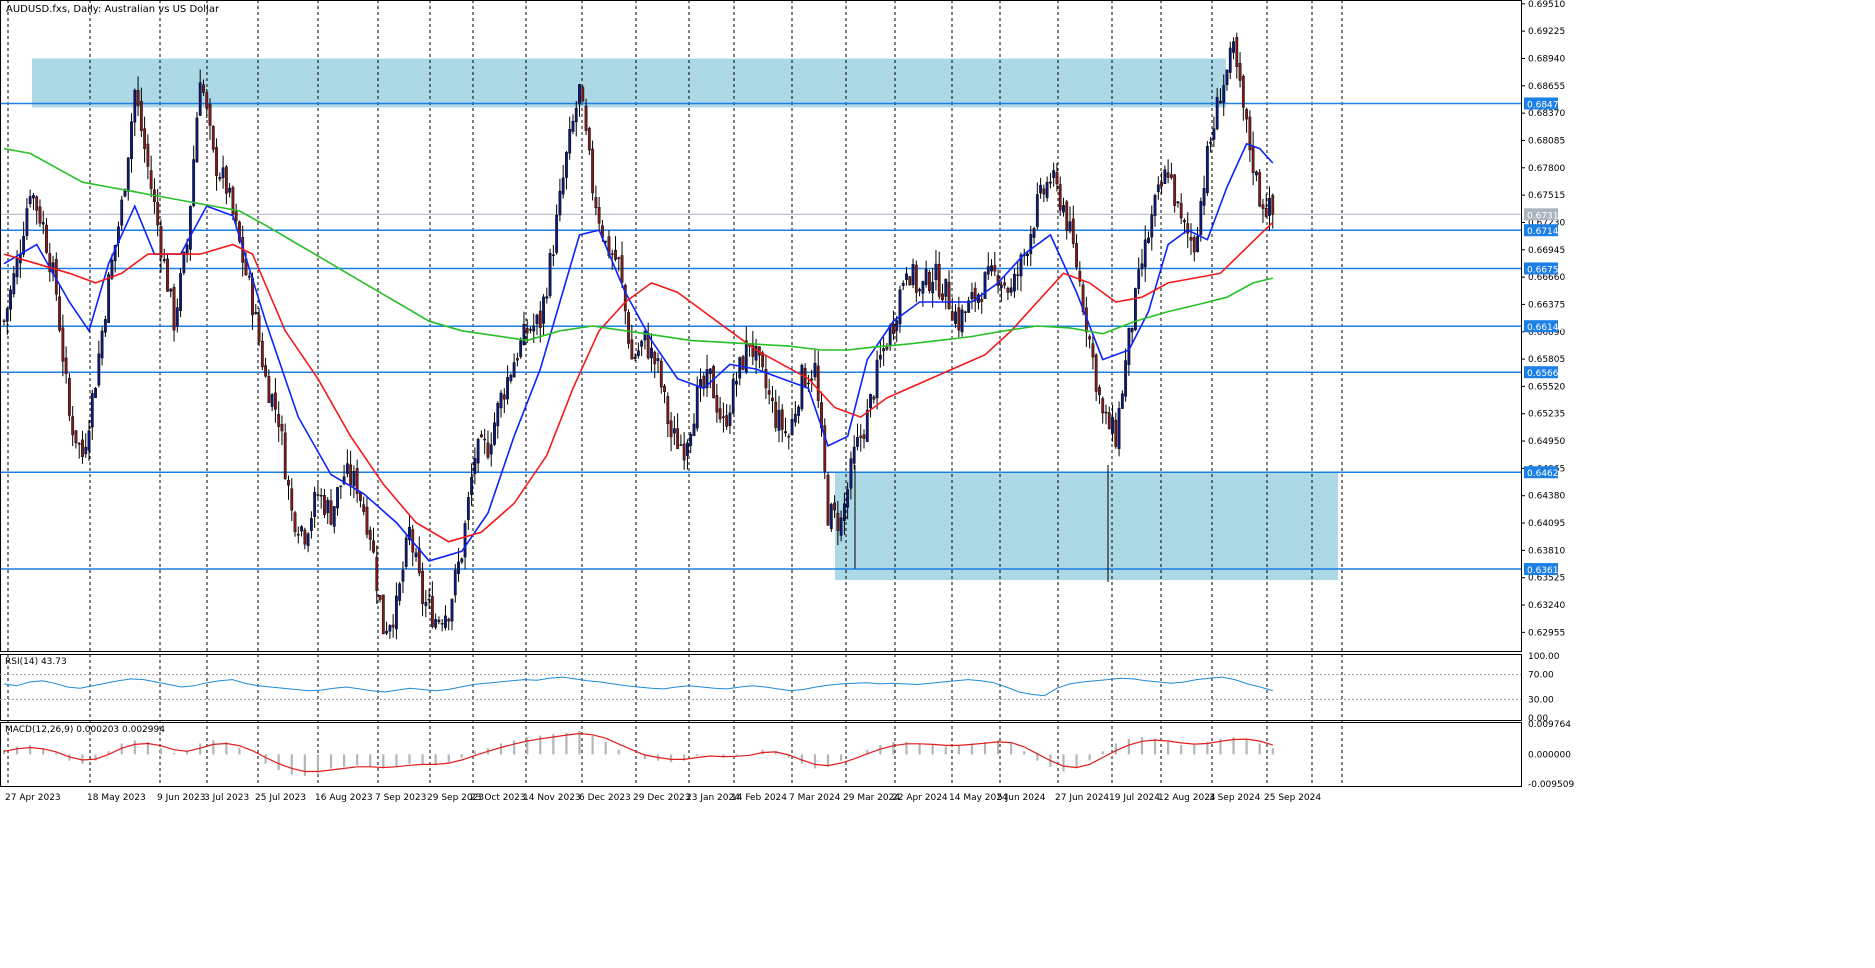  What do you see at coordinates (1545, 328) in the screenshot?
I see `level-price-label: 0.66148` at bounding box center [1545, 328].